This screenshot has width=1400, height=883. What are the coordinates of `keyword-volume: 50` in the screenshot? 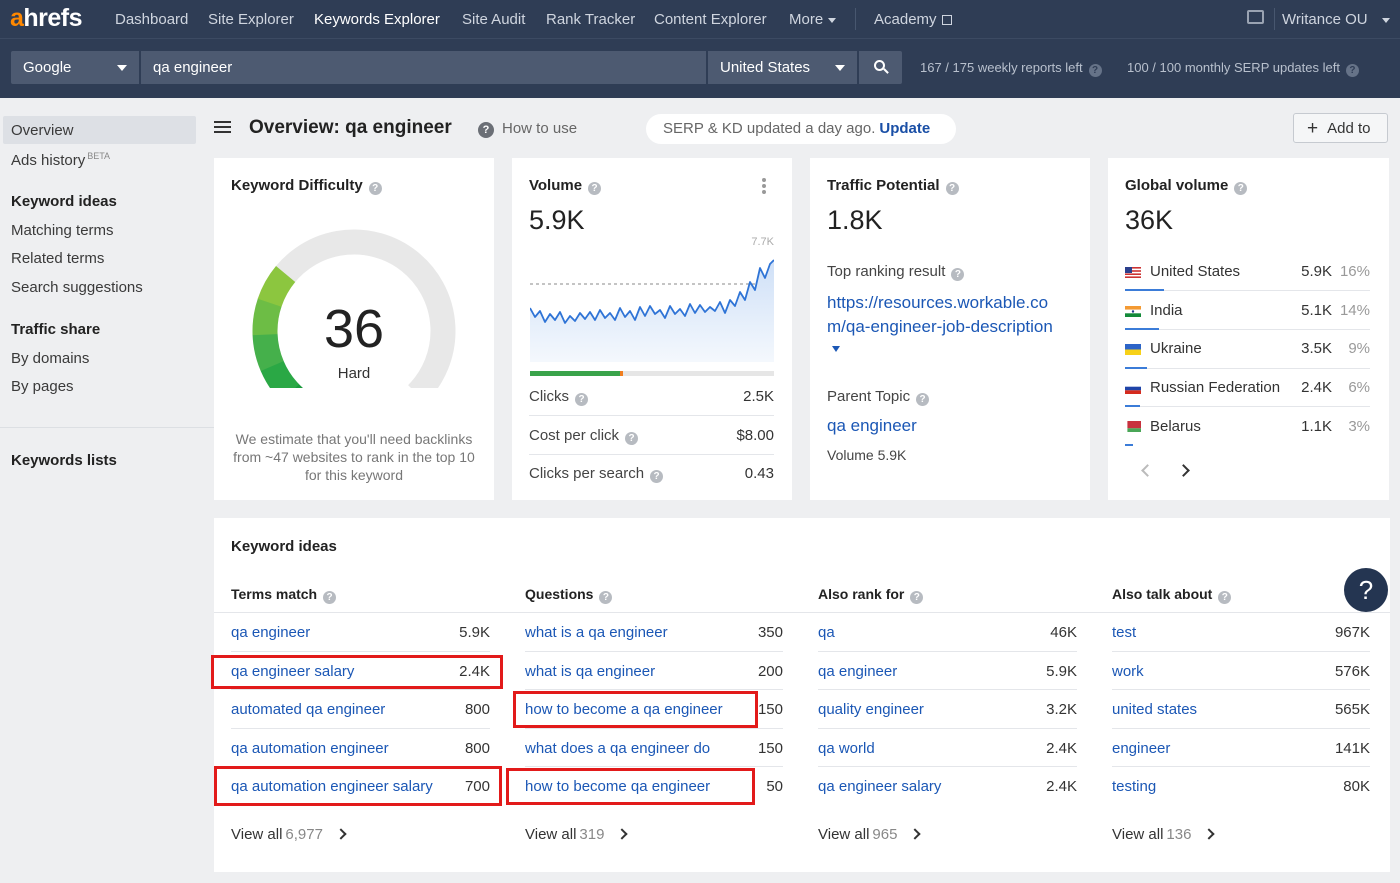 It's located at (774, 786).